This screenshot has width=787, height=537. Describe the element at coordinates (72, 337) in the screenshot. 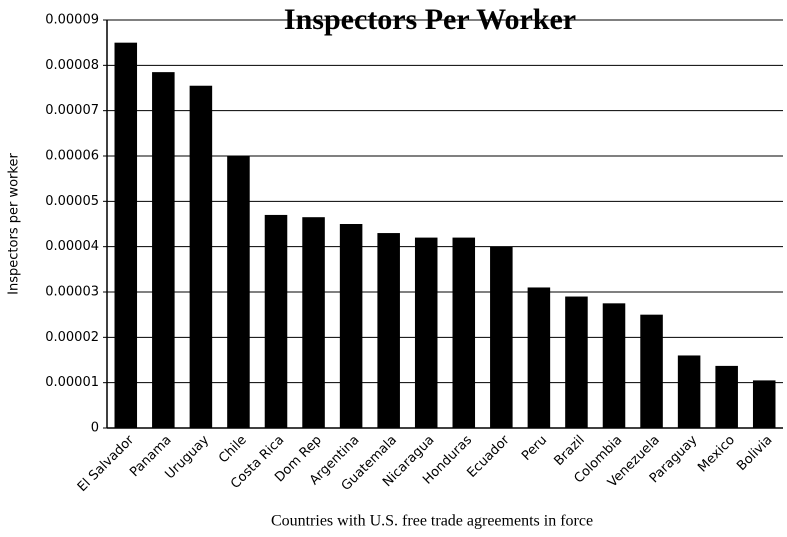

I see `y-tick-label: 0.00002` at that location.